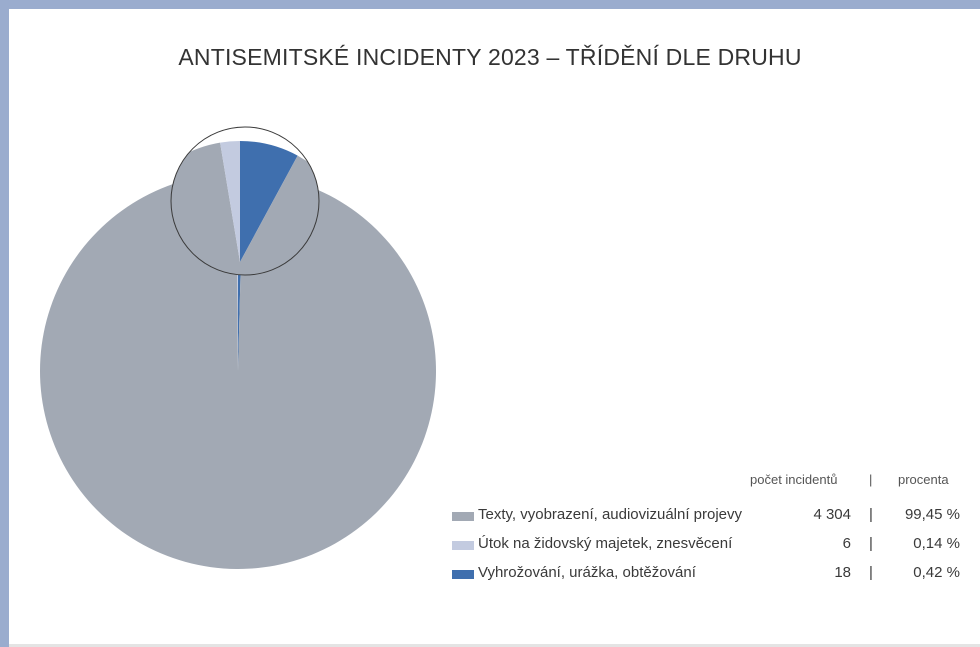  What do you see at coordinates (923, 479) in the screenshot?
I see `legend-header-percent: procenta` at bounding box center [923, 479].